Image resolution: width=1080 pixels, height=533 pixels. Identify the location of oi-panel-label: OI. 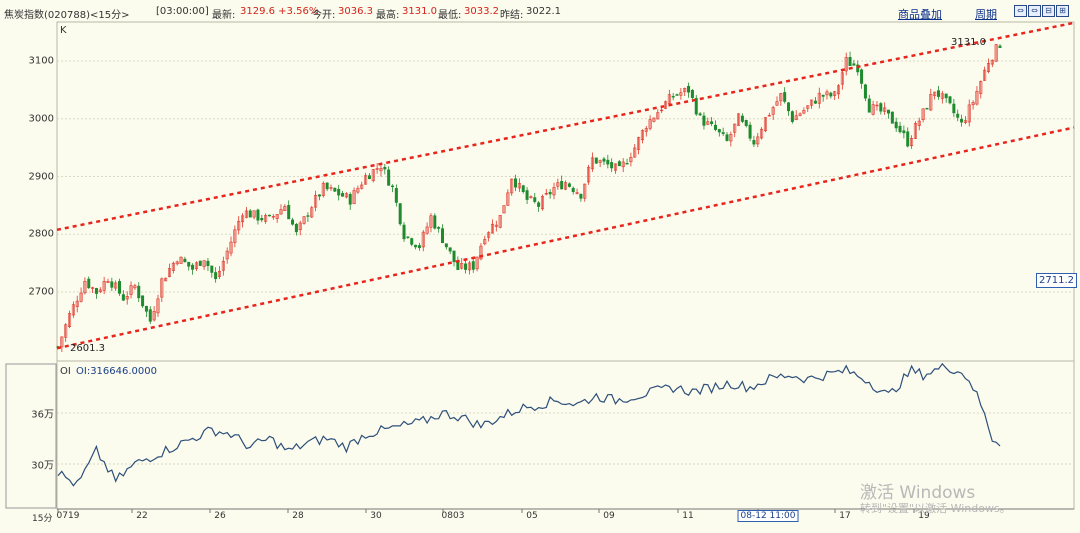
(65, 371).